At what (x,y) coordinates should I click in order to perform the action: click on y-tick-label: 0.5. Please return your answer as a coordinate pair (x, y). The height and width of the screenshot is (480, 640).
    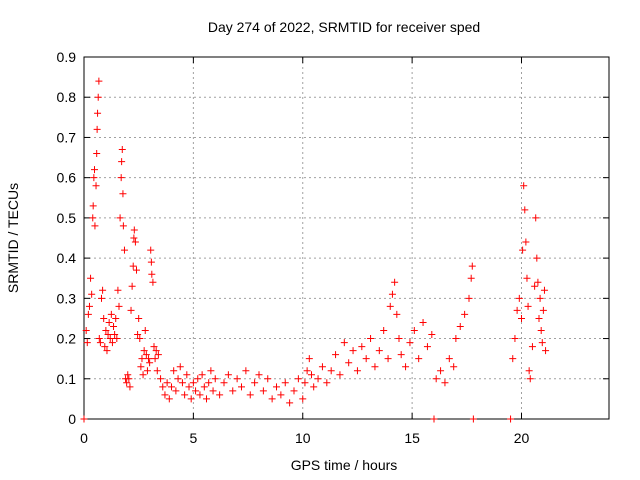
    Looking at the image, I should click on (67, 218).